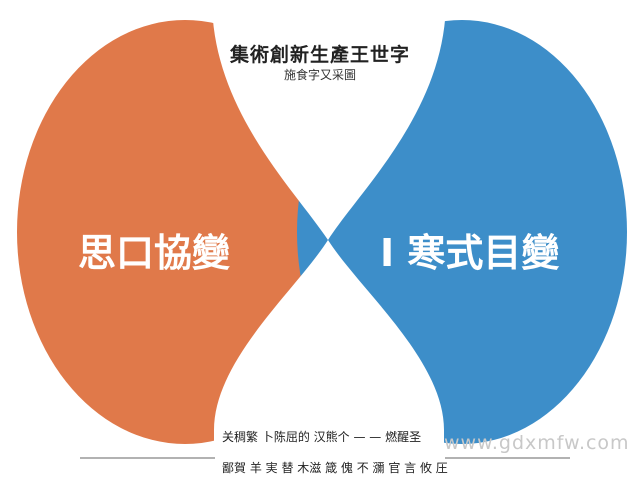 The image size is (640, 480). I want to click on right-lobe-label: I 寒式目變, so click(470, 253).